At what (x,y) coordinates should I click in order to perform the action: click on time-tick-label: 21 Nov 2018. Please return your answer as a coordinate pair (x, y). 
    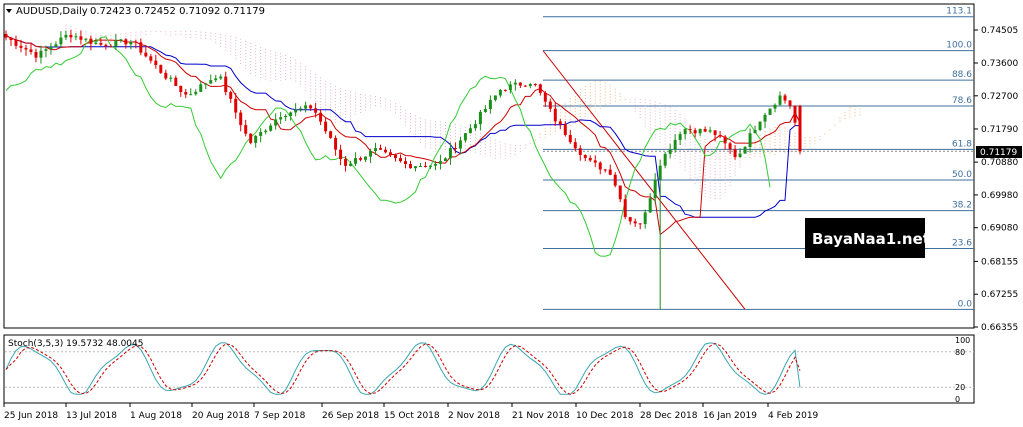
    Looking at the image, I should click on (541, 416).